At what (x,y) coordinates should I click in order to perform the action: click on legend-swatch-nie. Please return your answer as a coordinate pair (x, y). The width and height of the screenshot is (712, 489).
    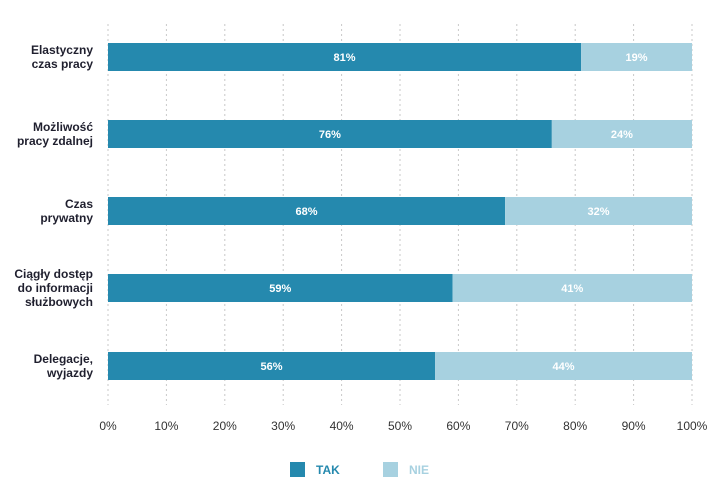
    Looking at the image, I should click on (390, 469).